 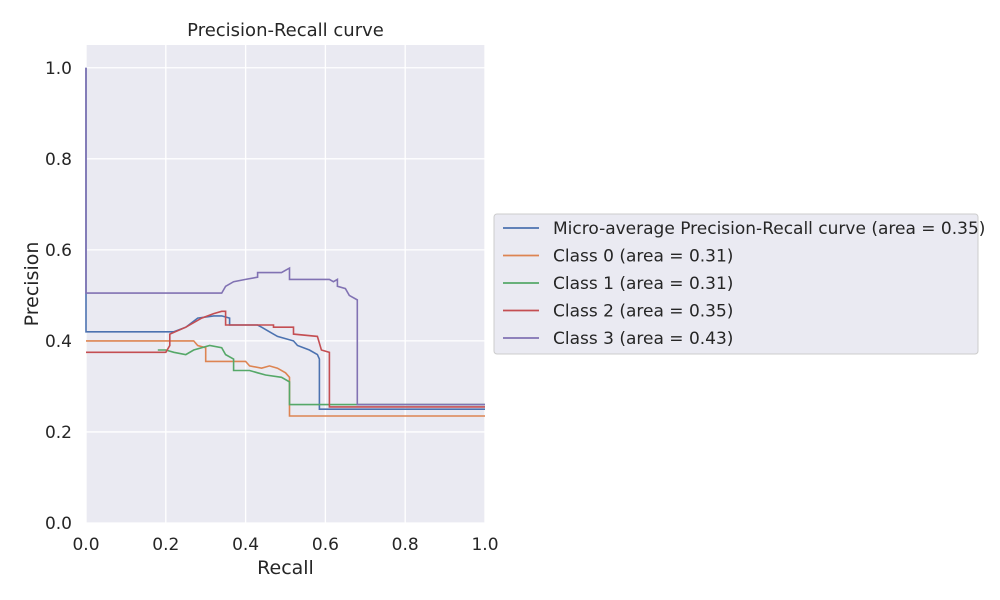 I want to click on x-tick-label: 0.0, so click(x=85, y=545).